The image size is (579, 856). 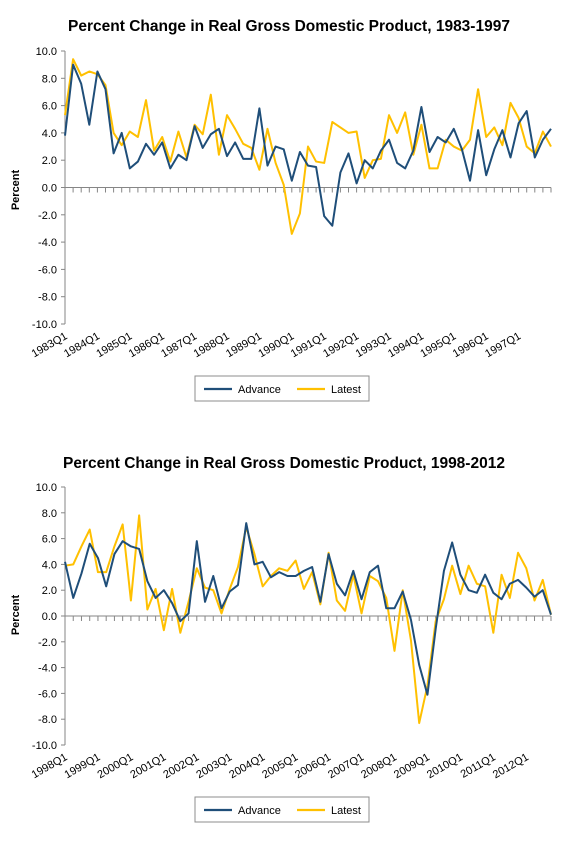 What do you see at coordinates (503, 345) in the screenshot?
I see `x-tick-label: 1997Q1` at bounding box center [503, 345].